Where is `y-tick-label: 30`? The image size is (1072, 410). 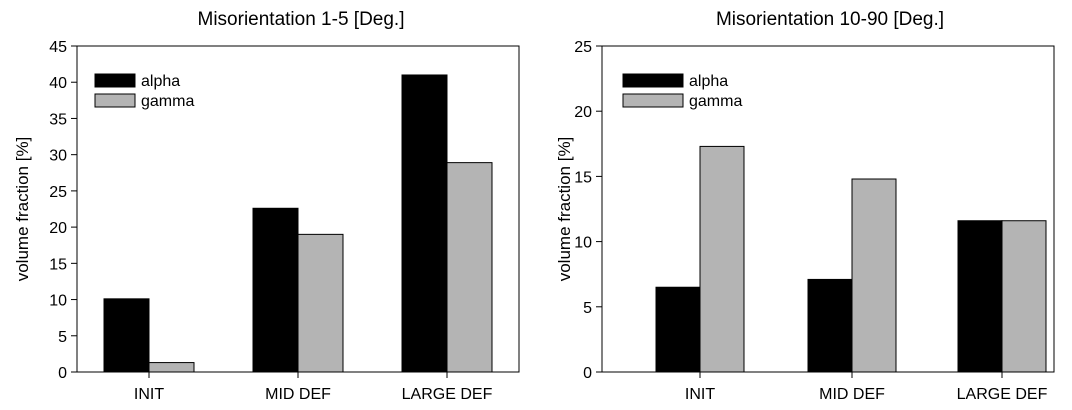
y-tick-label: 30 is located at coordinates (58, 156).